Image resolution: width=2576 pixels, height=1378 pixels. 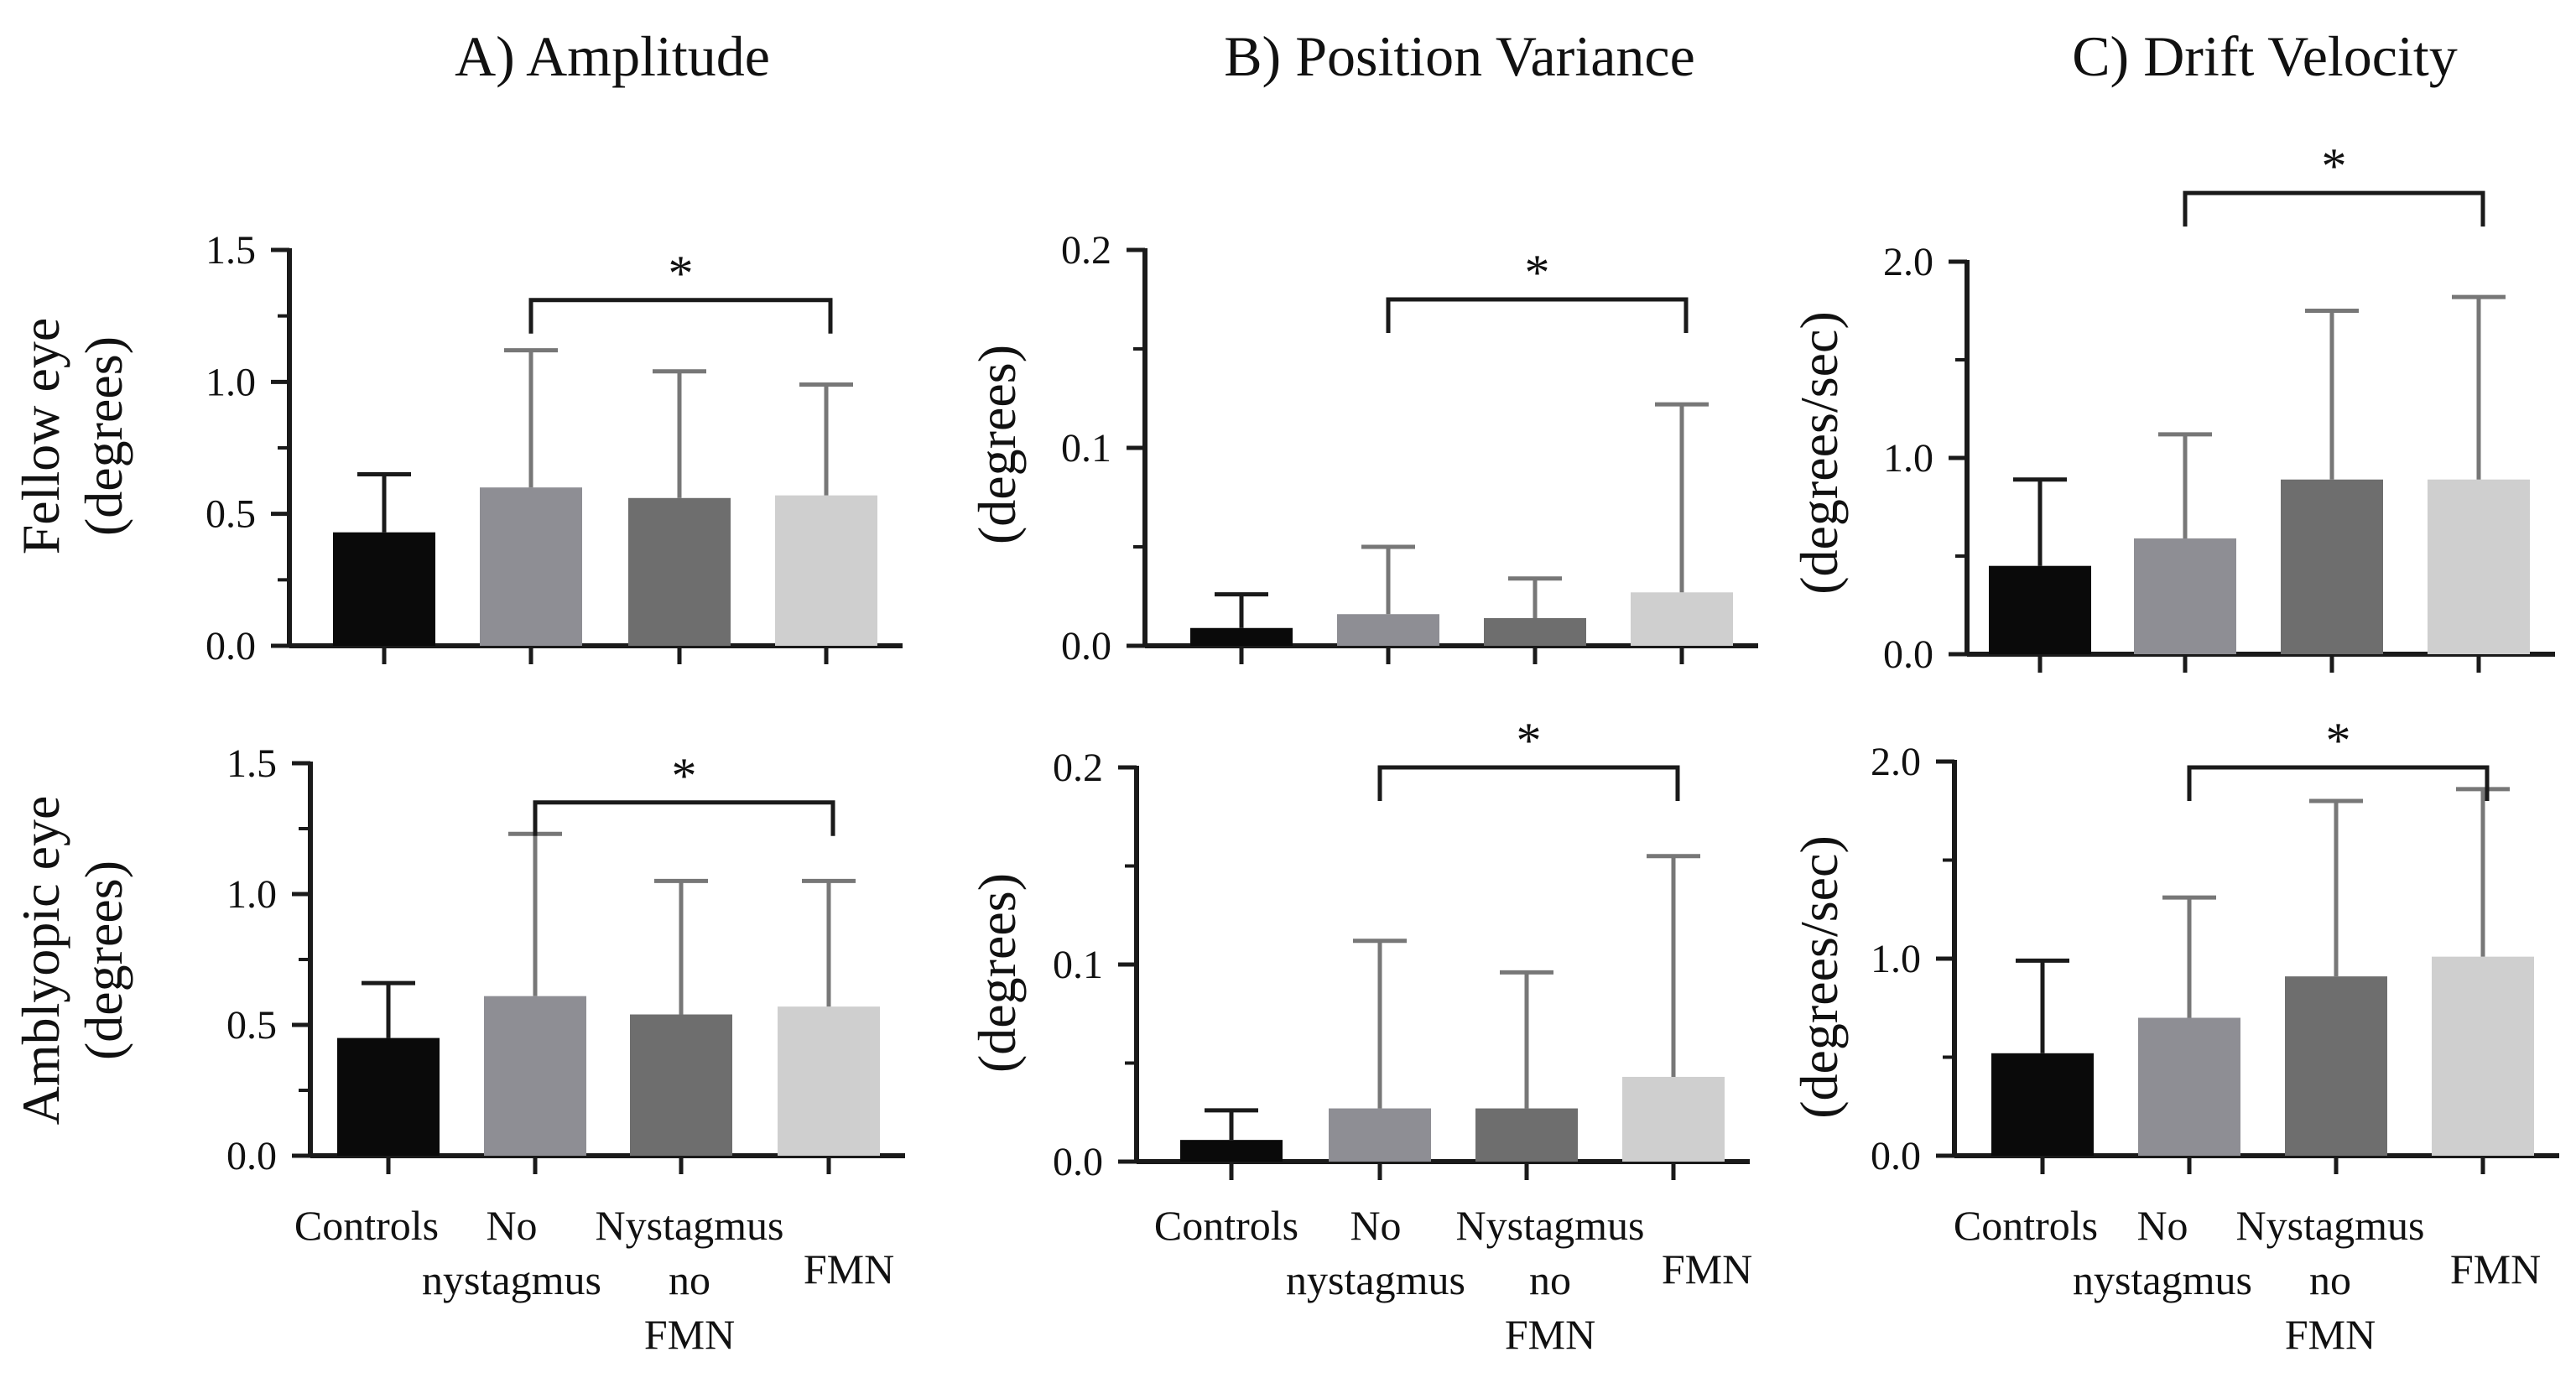 What do you see at coordinates (554, 448) in the screenshot?
I see `chart-panel-a-fellow: 0.0 0.5 1.0 1.5 *` at bounding box center [554, 448].